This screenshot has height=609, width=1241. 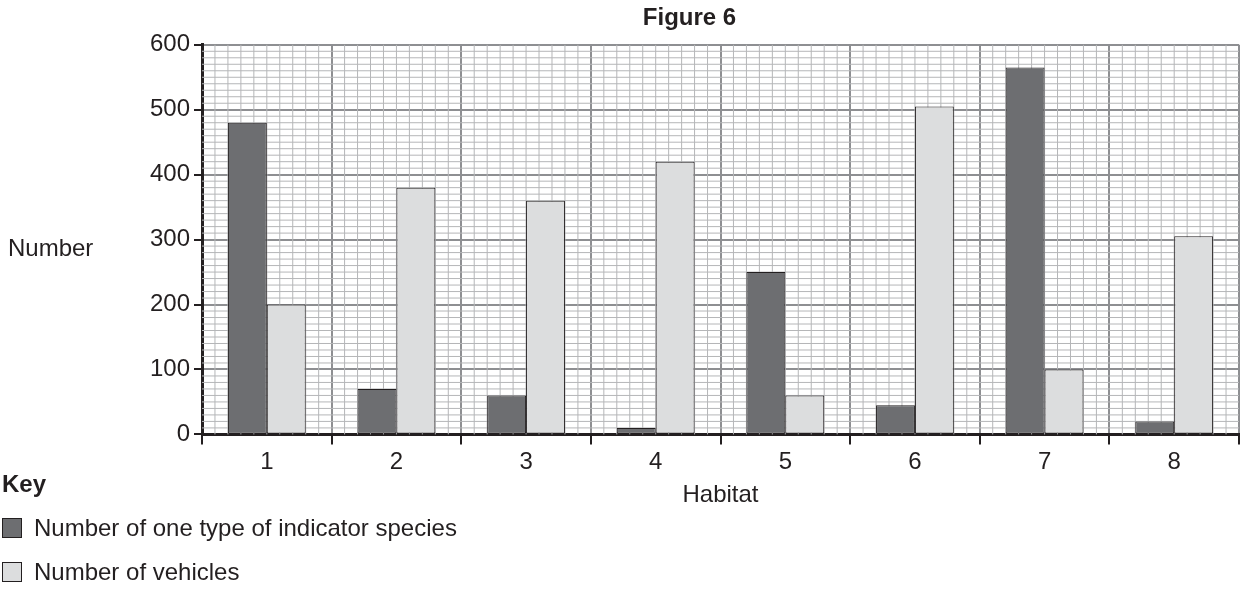 I want to click on x-tick-label: 4, so click(x=656, y=461).